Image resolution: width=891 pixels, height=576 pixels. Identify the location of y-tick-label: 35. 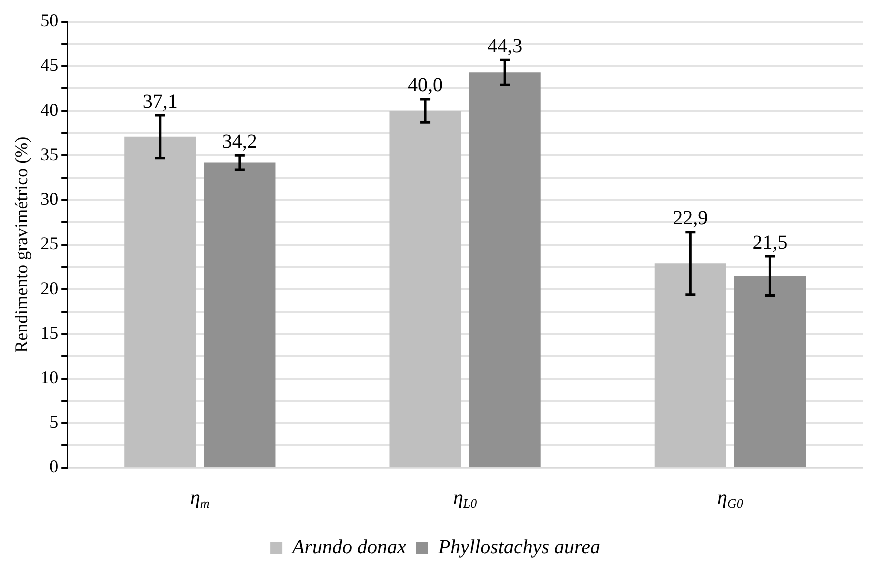
(49, 154).